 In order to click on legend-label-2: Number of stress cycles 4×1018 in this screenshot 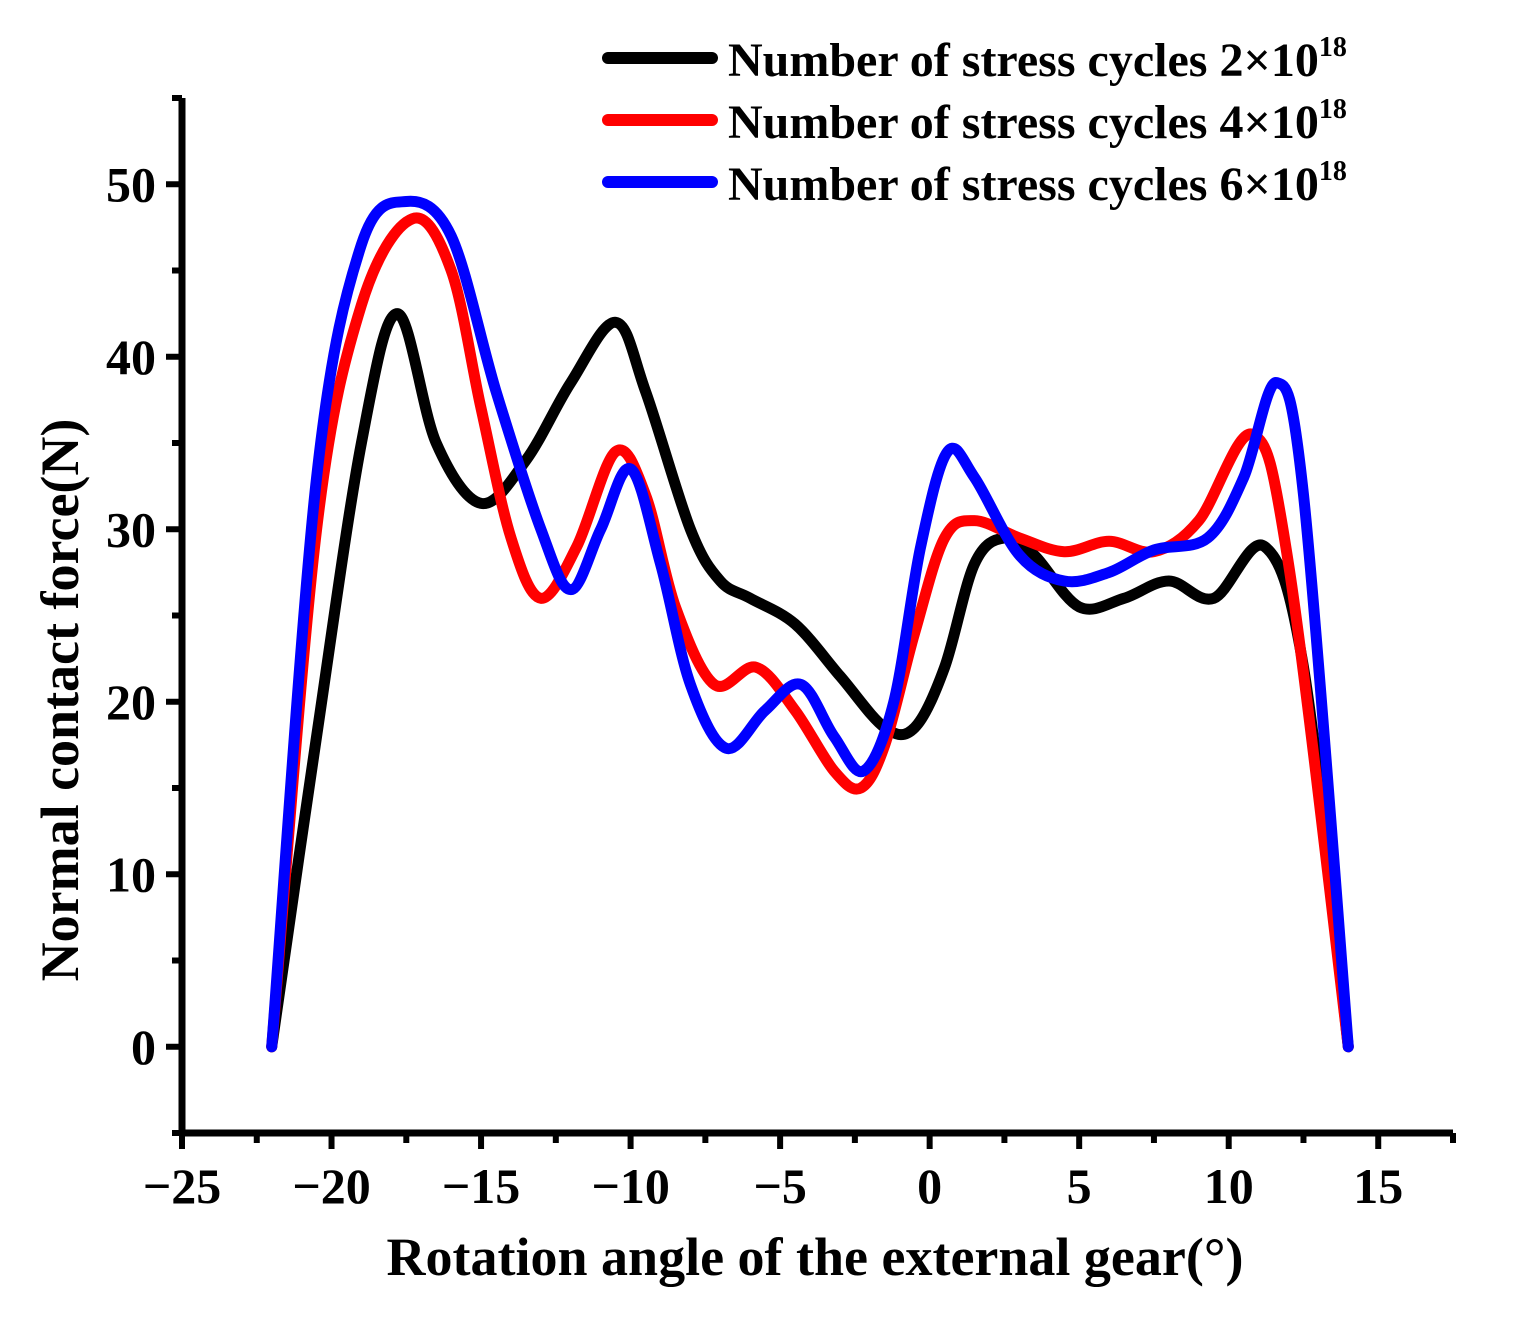, I will do `click(1037, 121)`.